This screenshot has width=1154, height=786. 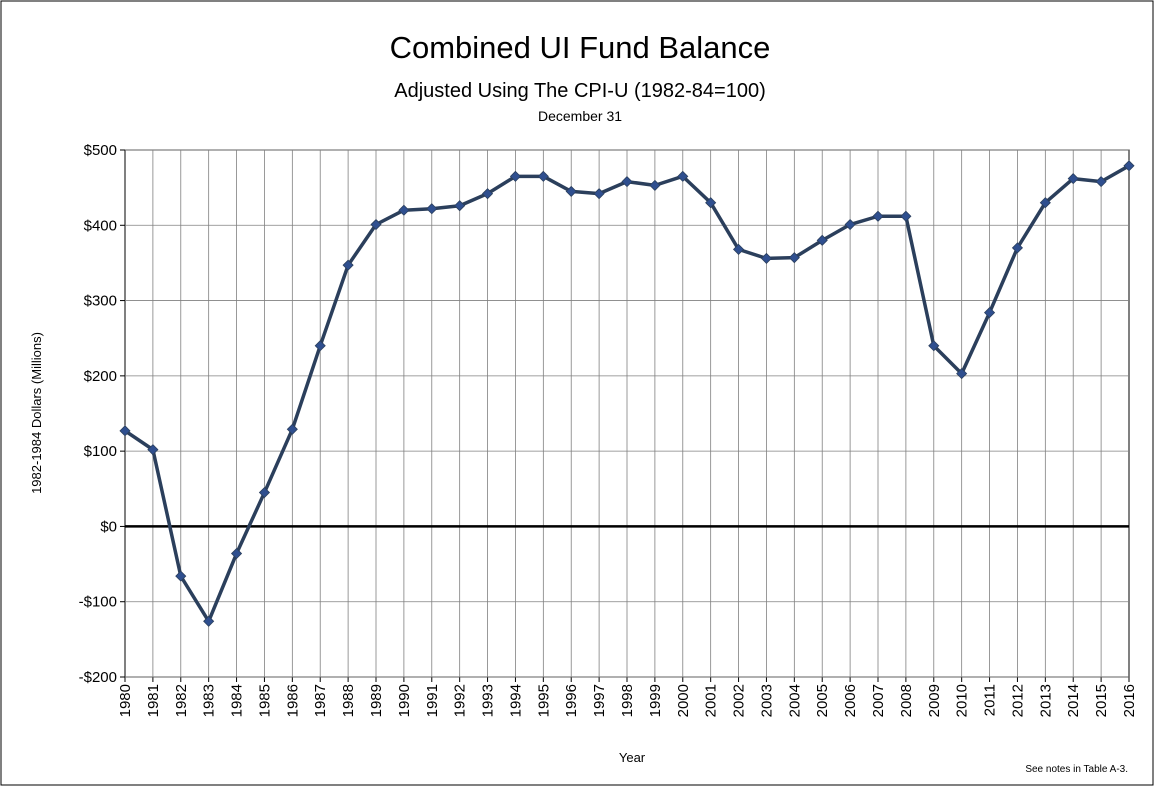 I want to click on x-tick-label: 1986, so click(x=292, y=700).